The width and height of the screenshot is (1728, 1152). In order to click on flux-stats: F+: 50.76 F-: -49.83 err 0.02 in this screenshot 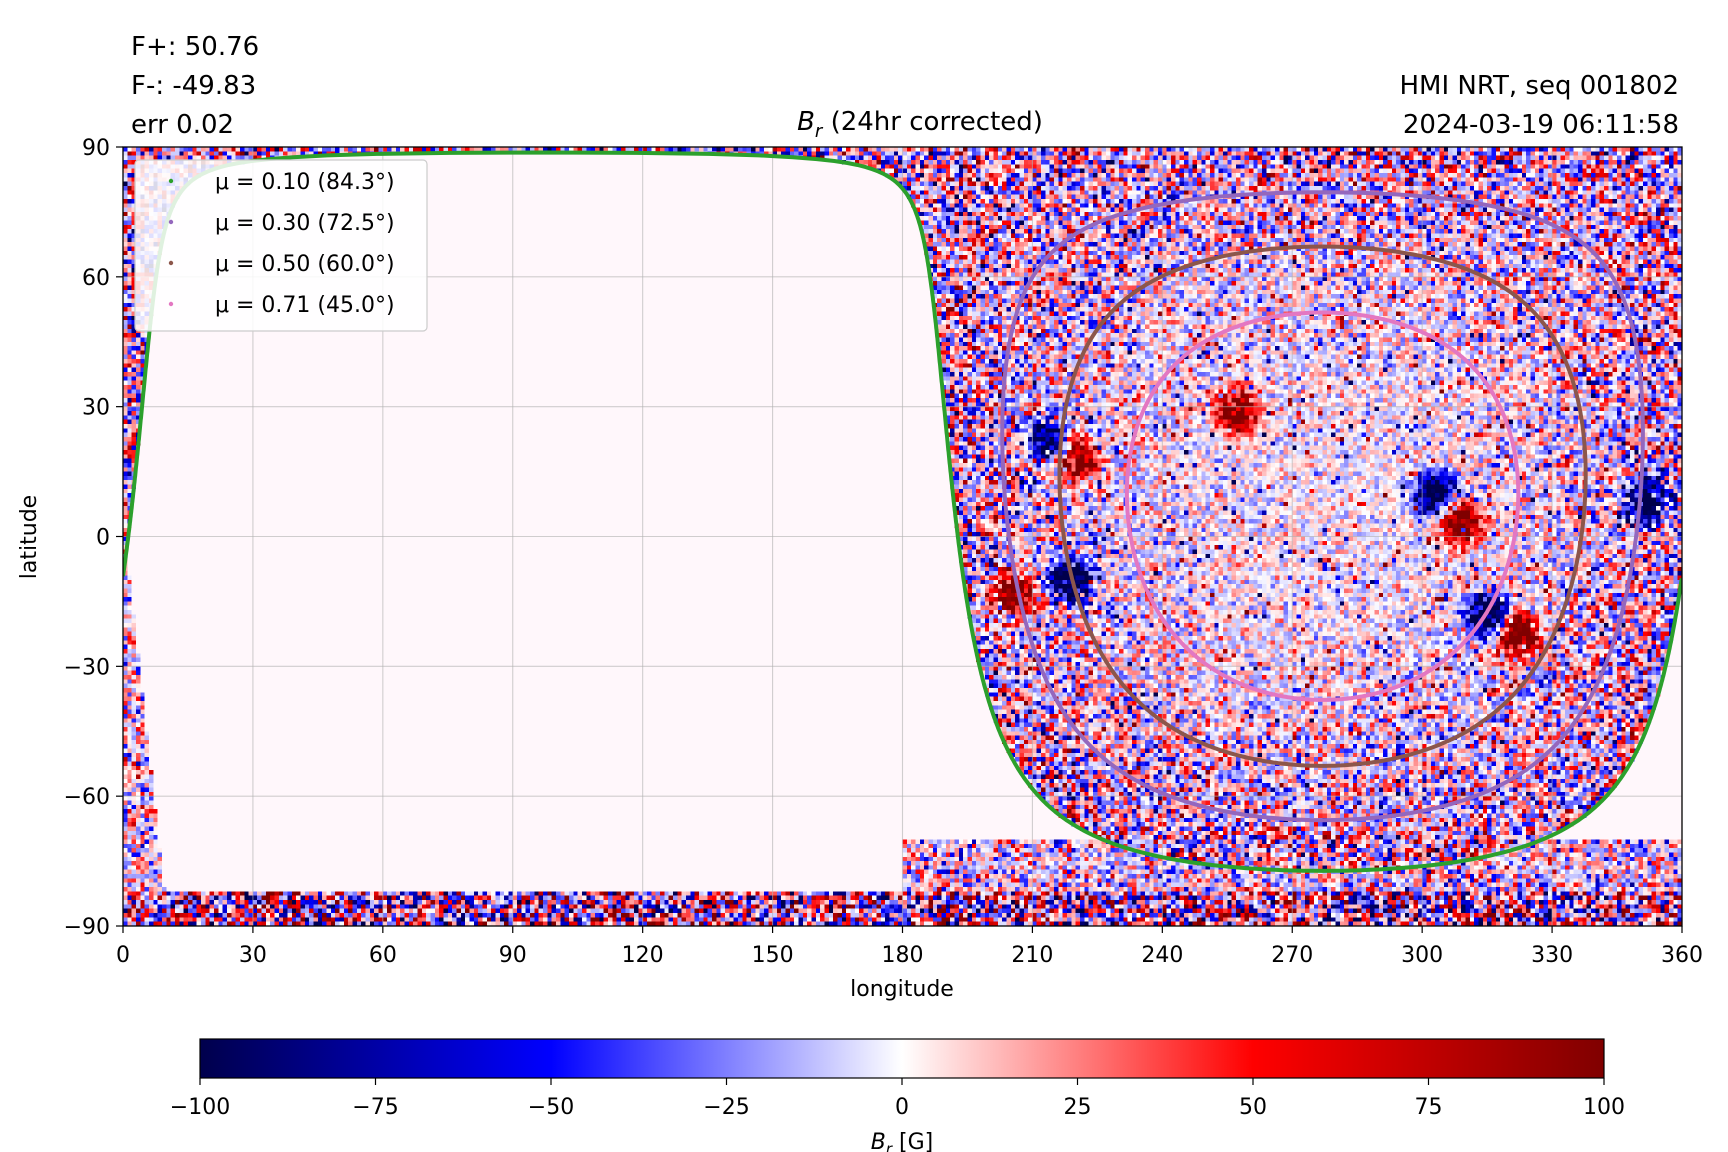, I will do `click(195, 86)`.